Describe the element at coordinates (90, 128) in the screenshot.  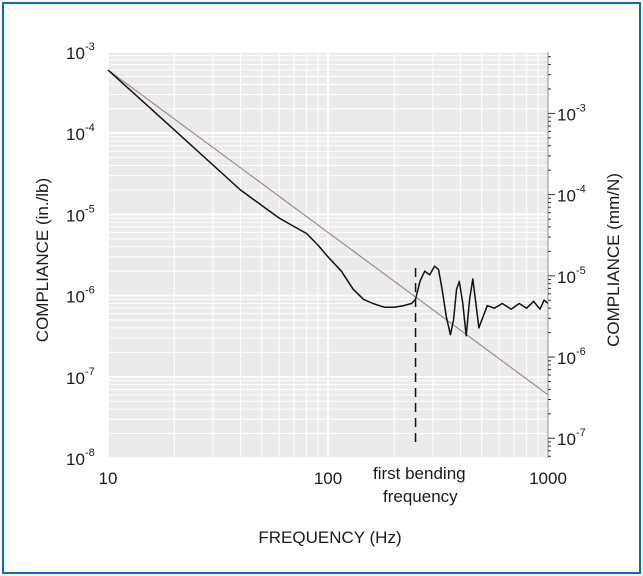
I see `y-tick-exponent: -4` at that location.